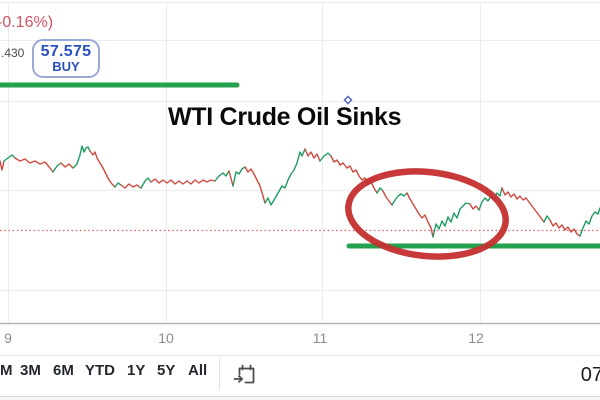  Describe the element at coordinates (348, 100) in the screenshot. I see `blue-marker-dot` at that location.